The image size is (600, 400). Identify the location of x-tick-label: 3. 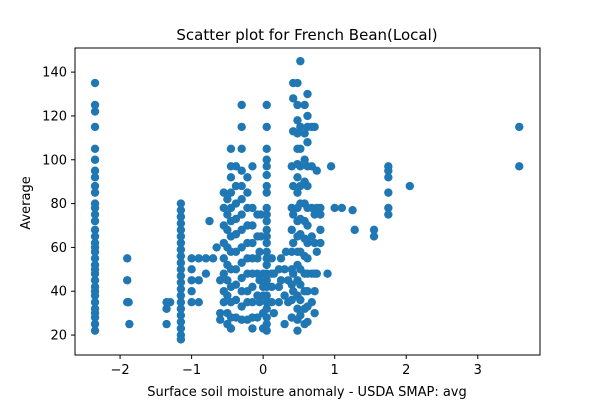
(478, 370).